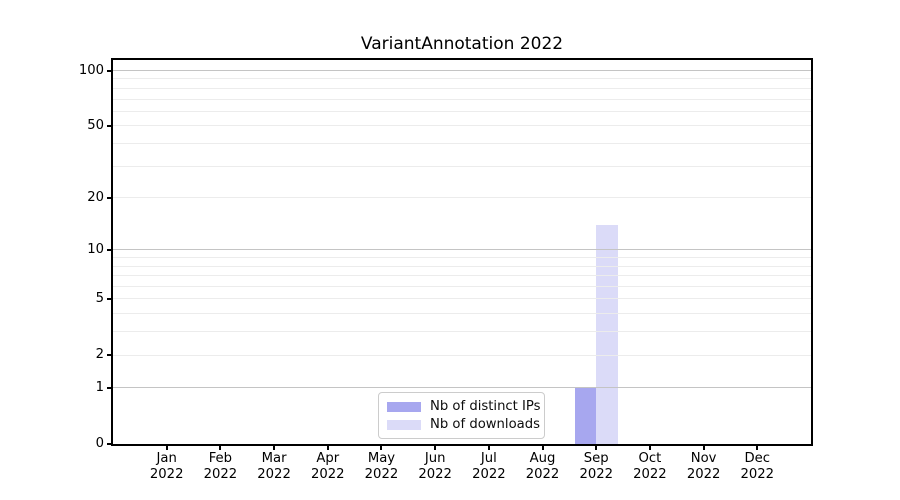  I want to click on legend-entry-downloads: Nb of downloads, so click(465, 424).